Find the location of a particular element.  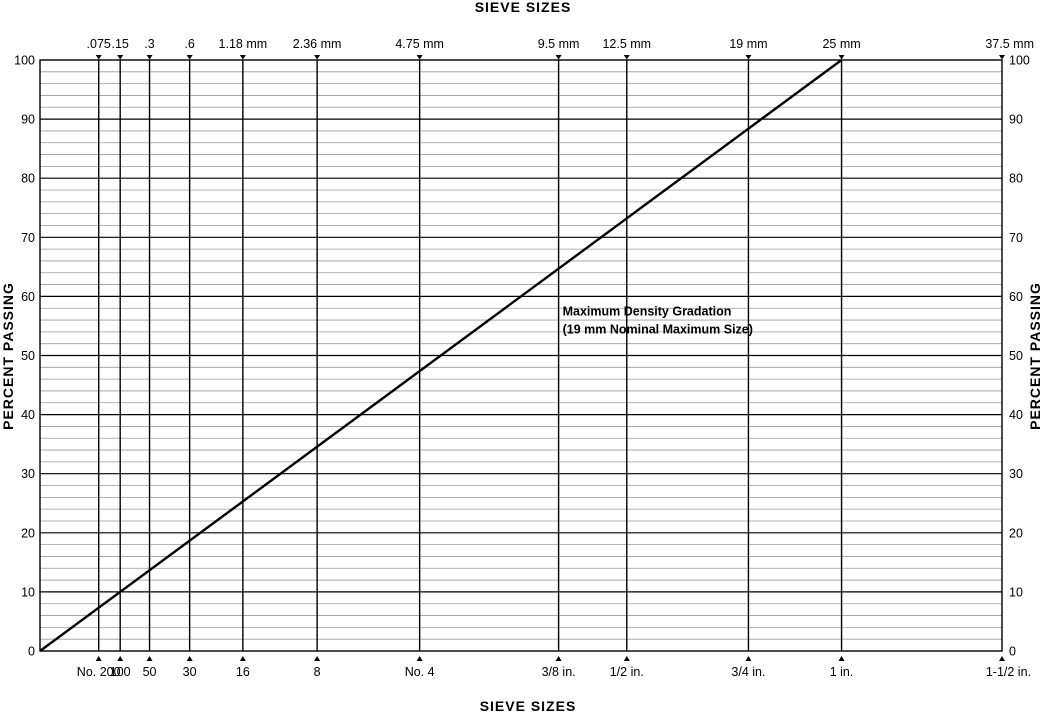

sieve-top-label: 25 mm is located at coordinates (841, 44).